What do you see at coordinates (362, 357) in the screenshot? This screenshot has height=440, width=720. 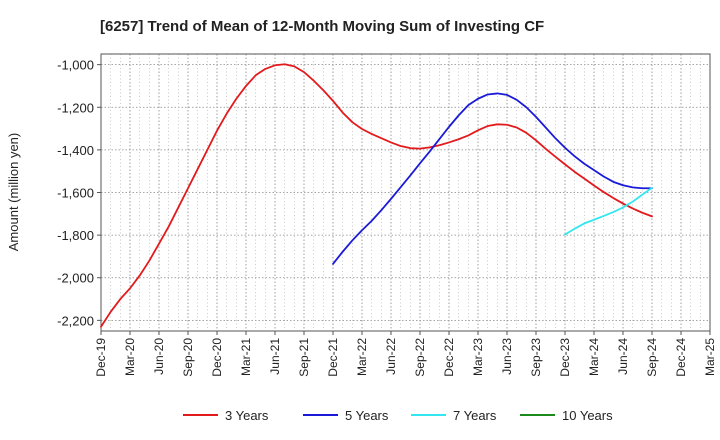 I see `x-tick-label: Mar-22` at bounding box center [362, 357].